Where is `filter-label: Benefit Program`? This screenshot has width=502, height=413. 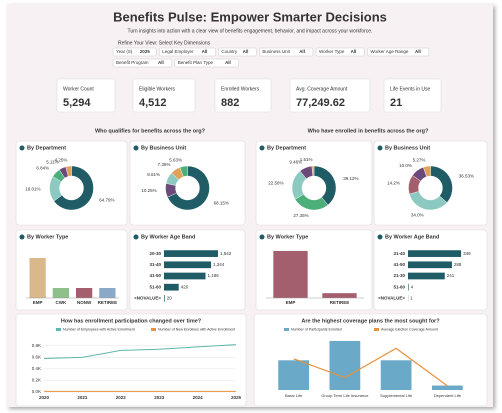 filter-label: Benefit Program is located at coordinates (132, 62).